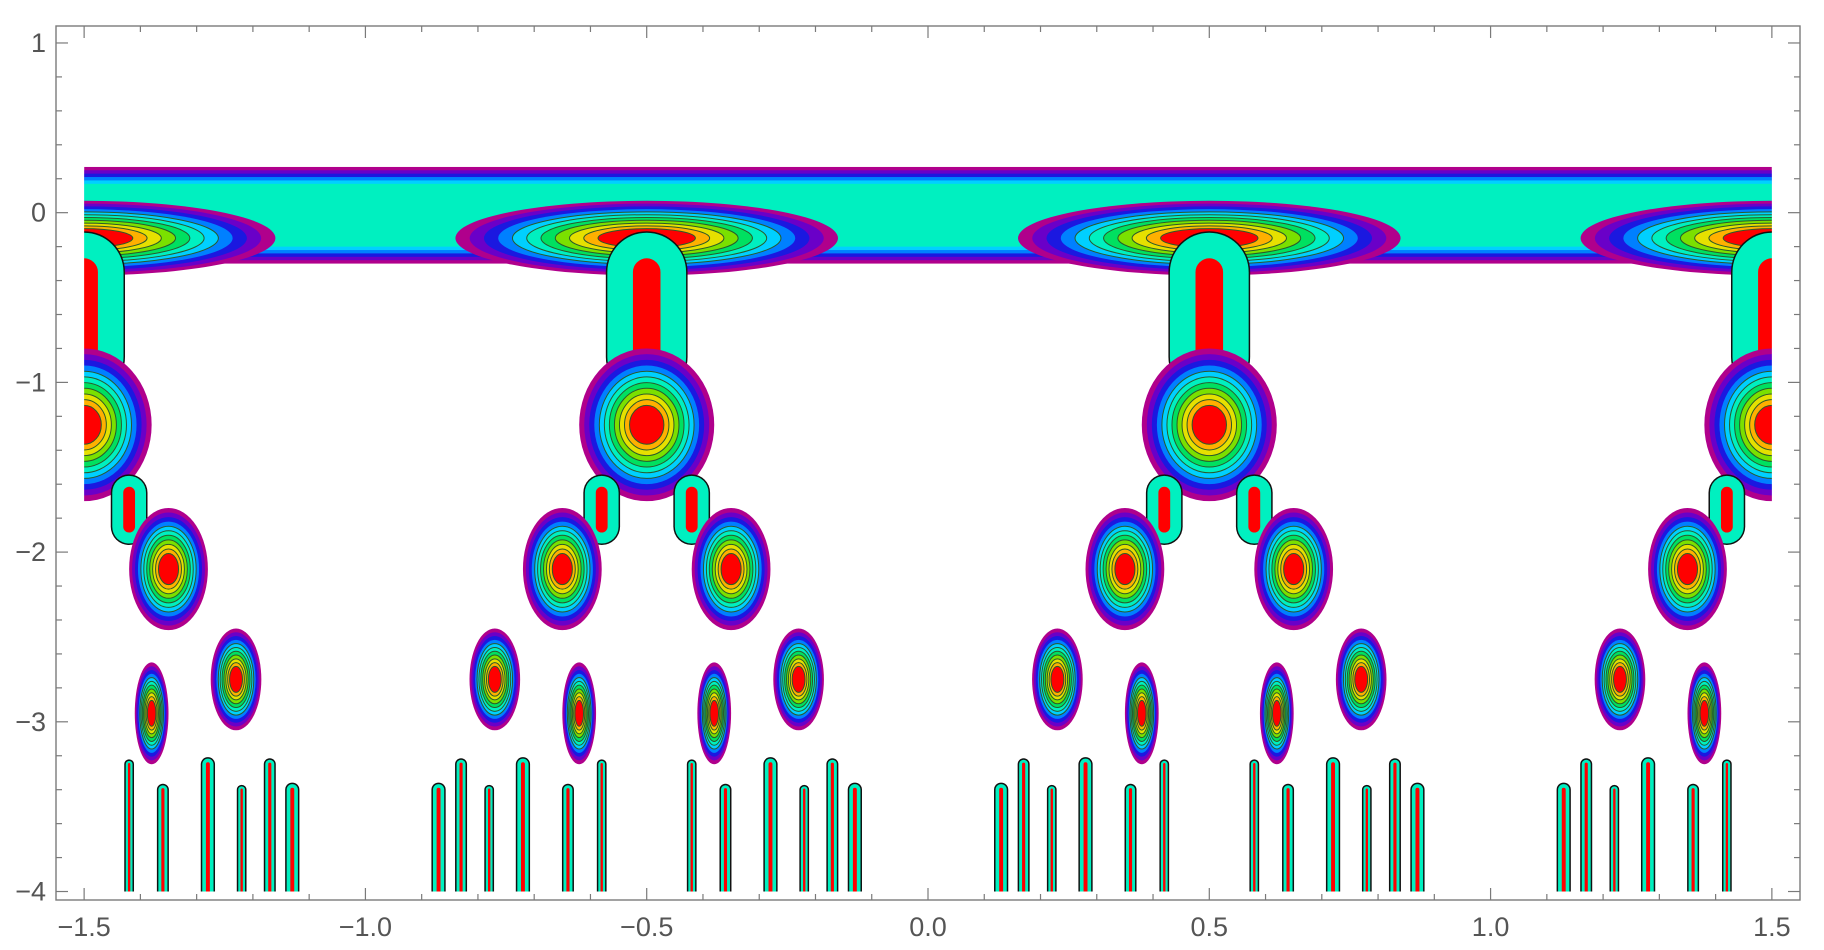 This screenshot has height=950, width=1824. What do you see at coordinates (38, 43) in the screenshot?
I see `y-tick-label: 1` at bounding box center [38, 43].